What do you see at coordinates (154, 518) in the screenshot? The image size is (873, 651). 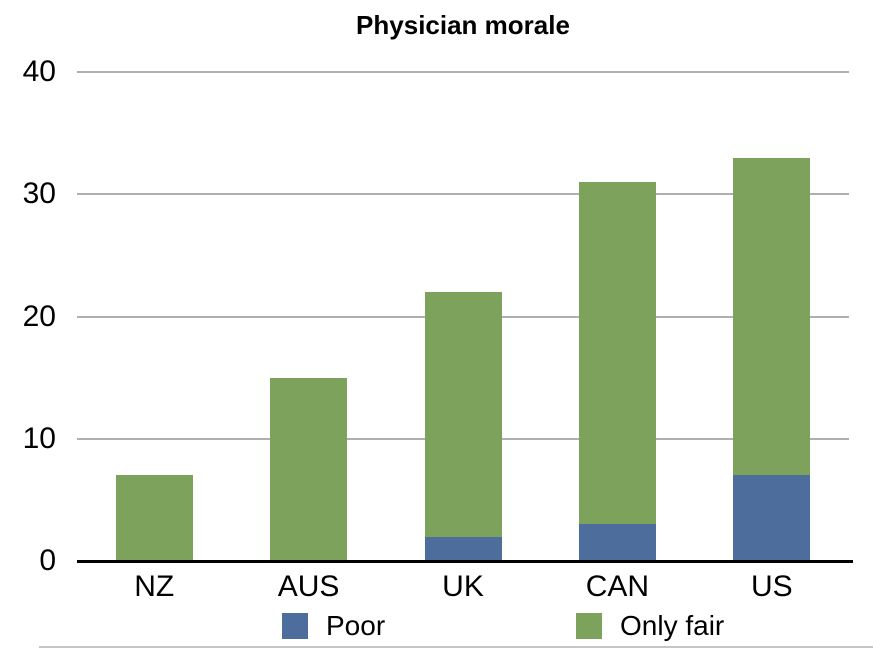 I see `bar-segment-only-fair-nz` at bounding box center [154, 518].